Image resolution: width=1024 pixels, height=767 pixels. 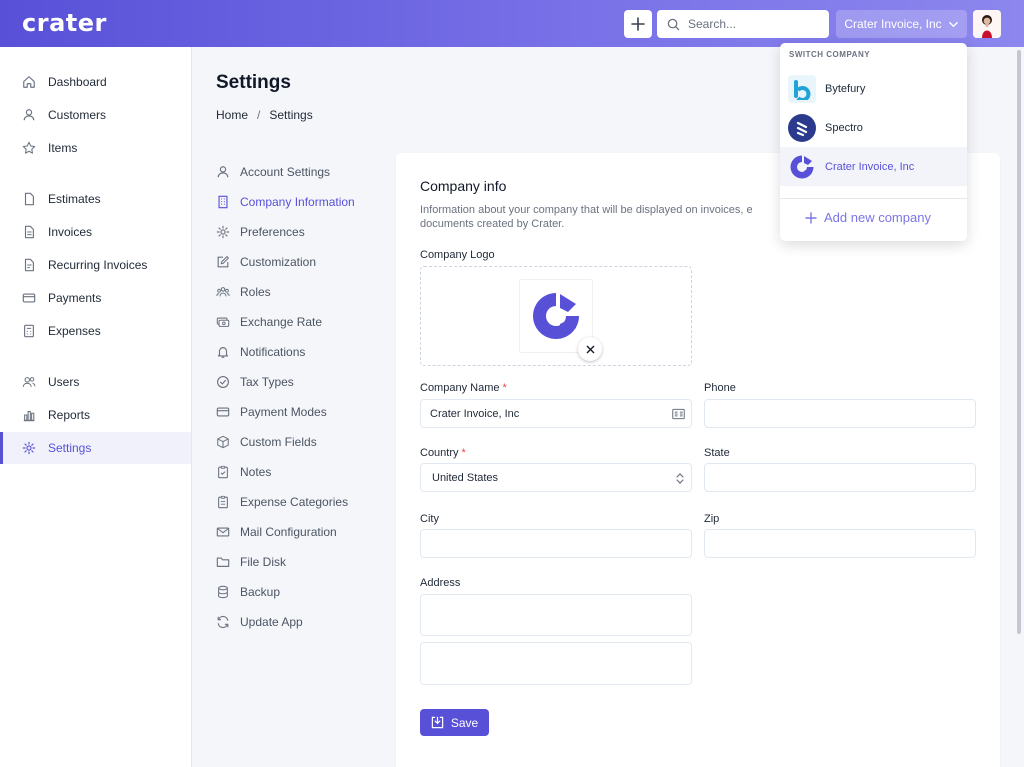 What do you see at coordinates (95, 448) in the screenshot?
I see `sidebar-item-settings: Settings` at bounding box center [95, 448].